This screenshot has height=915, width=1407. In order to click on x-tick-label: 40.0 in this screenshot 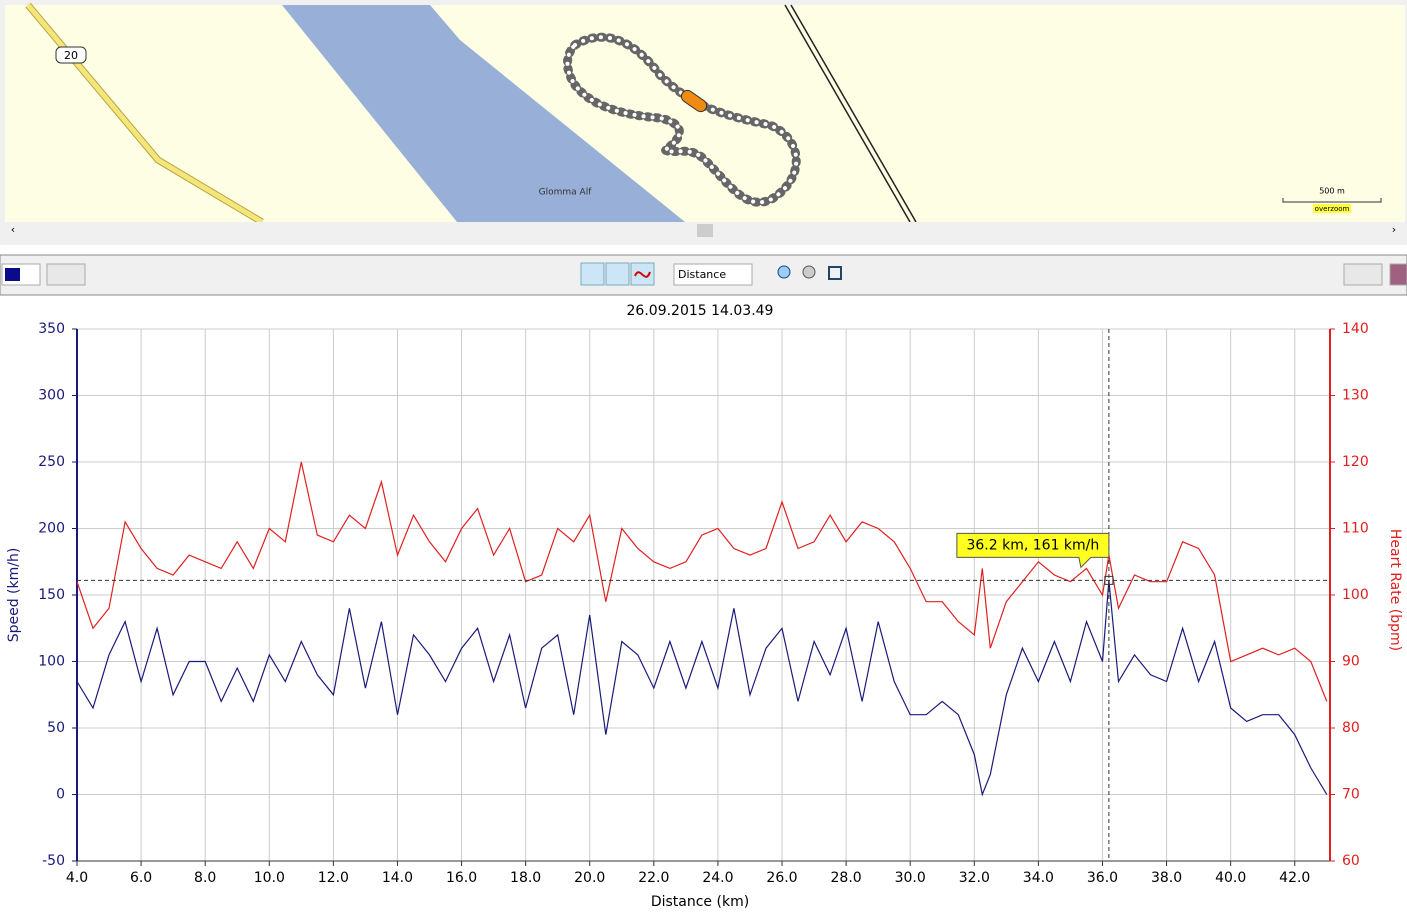, I will do `click(1230, 878)`.